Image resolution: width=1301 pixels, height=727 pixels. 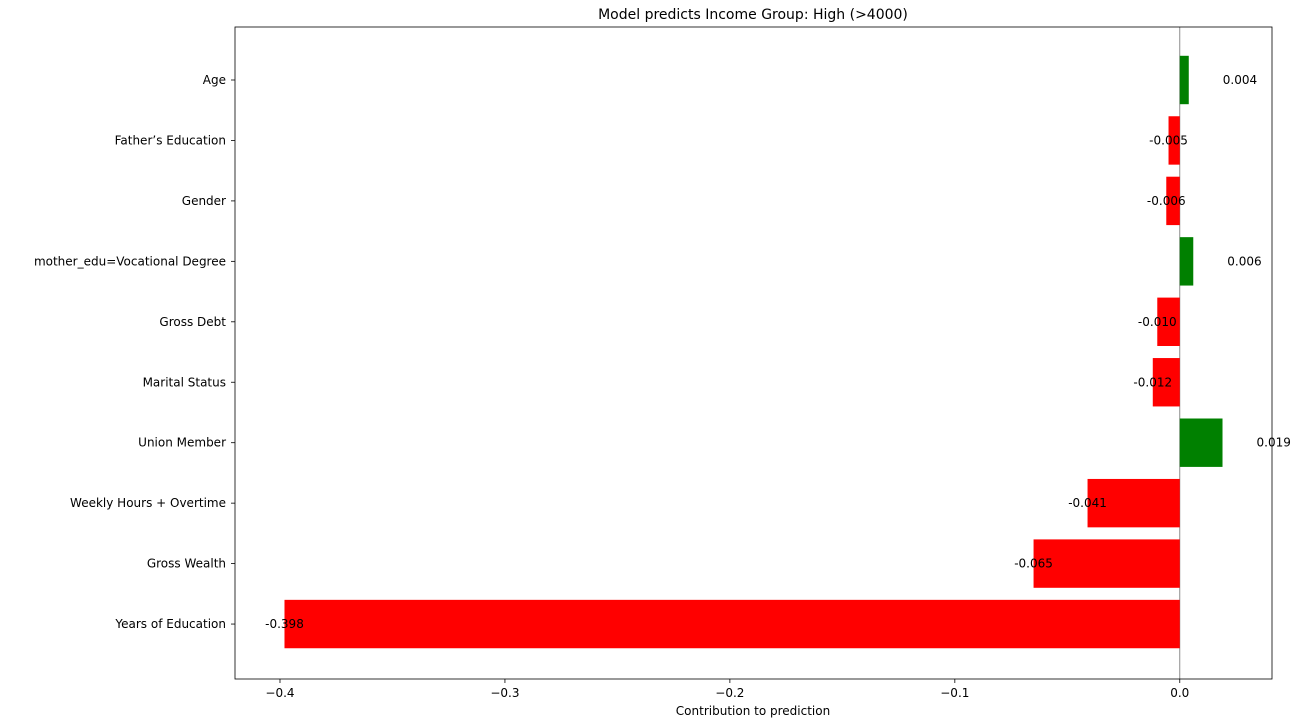 I want to click on y-tick-label: Father’s Education, so click(x=170, y=140).